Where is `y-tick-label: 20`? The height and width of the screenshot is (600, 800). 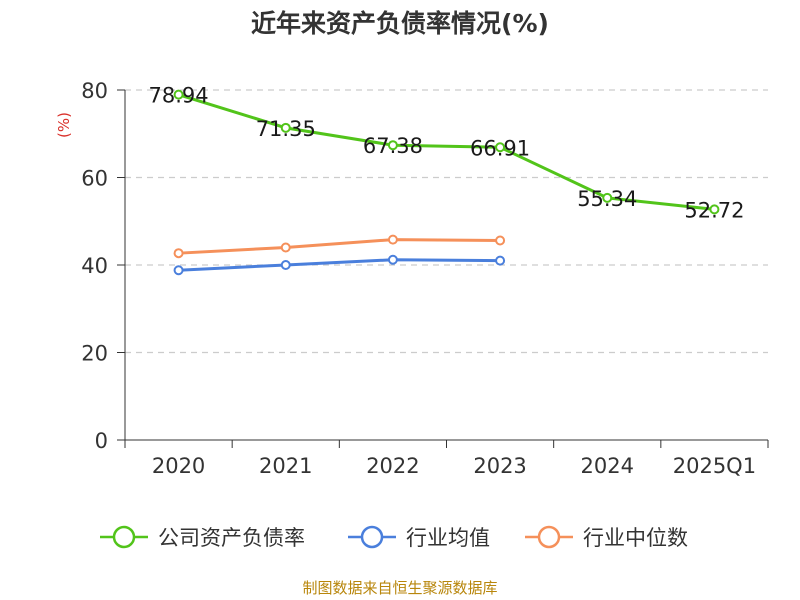 y-tick-label: 20 is located at coordinates (94, 354).